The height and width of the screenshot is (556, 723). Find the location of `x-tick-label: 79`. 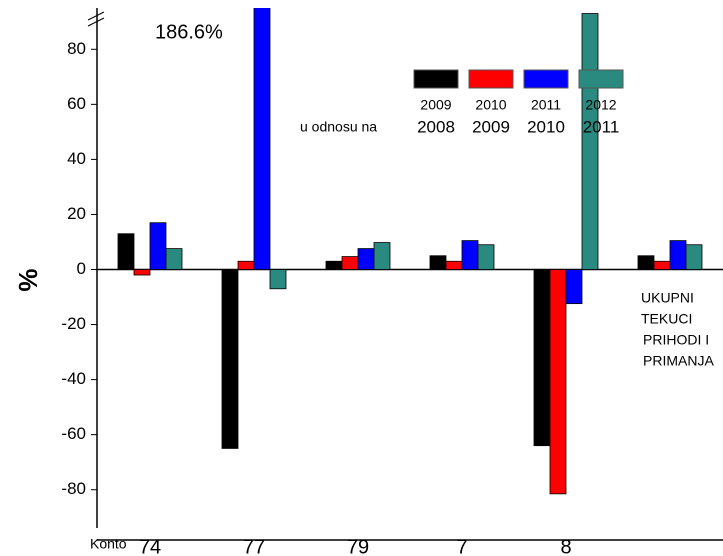

x-tick-label: 79 is located at coordinates (358, 546).